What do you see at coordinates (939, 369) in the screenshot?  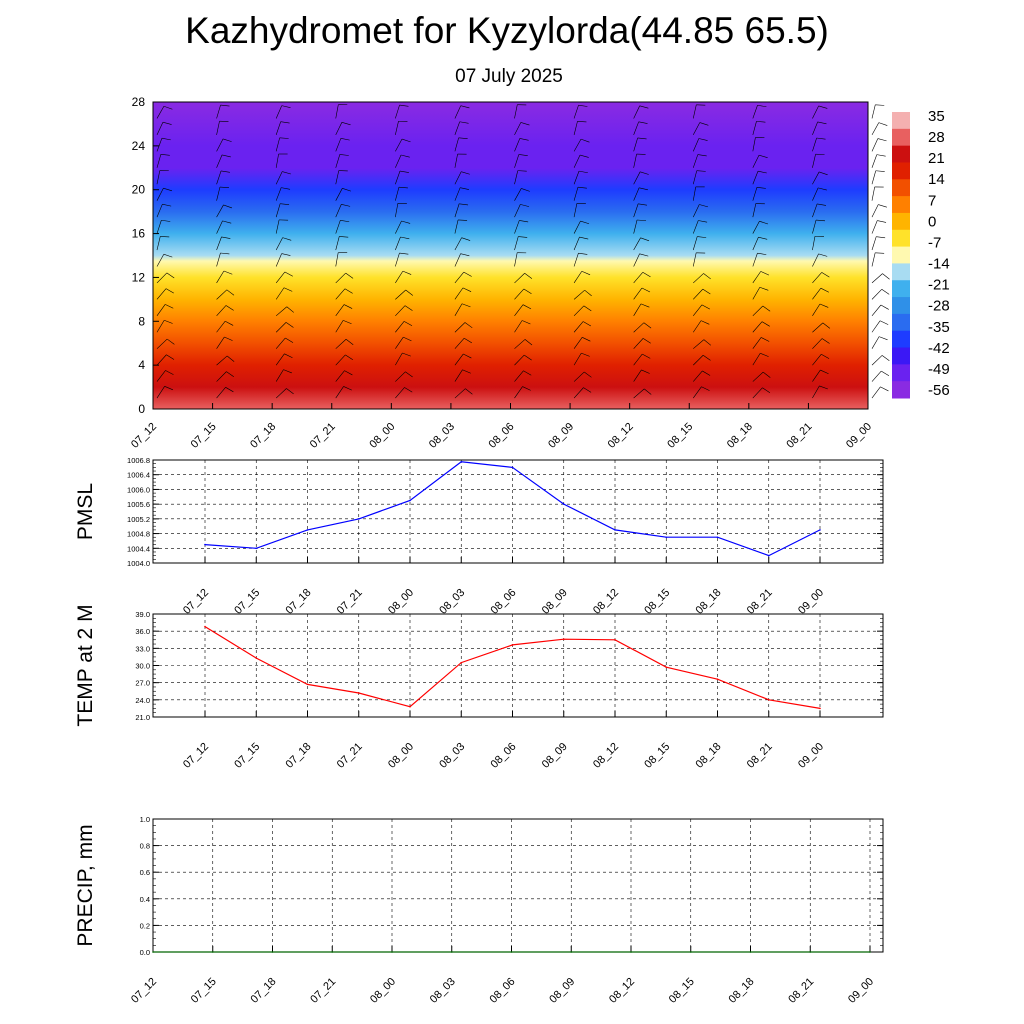 I see `colorbar-label: -49` at bounding box center [939, 369].